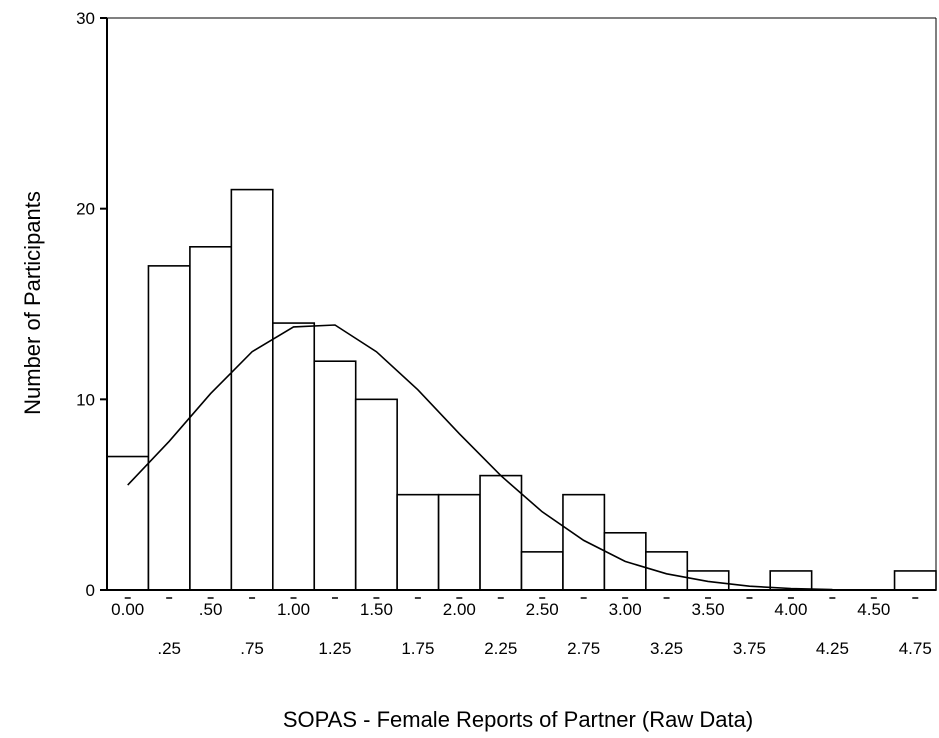  What do you see at coordinates (542, 609) in the screenshot?
I see `x-tick-label: 2.50` at bounding box center [542, 609].